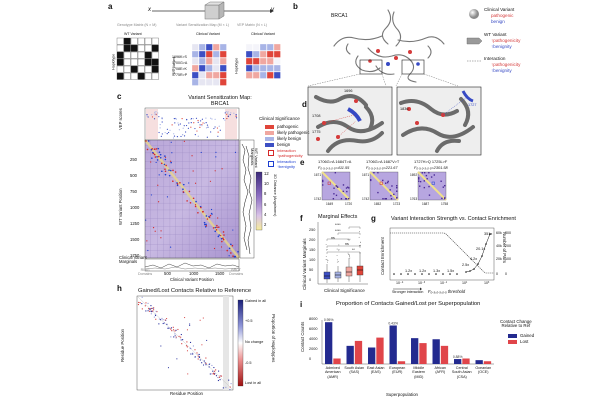 Image resolution: width=600 pixels, height=400 pixels. I want to click on i-legend-gained: Gained, so click(521, 335).